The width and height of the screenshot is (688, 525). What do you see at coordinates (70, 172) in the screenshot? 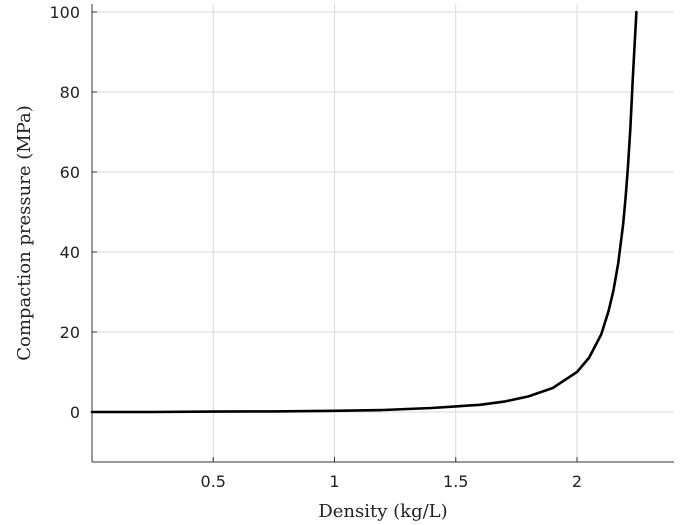
I see `y-tick-label: 60` at bounding box center [70, 172].